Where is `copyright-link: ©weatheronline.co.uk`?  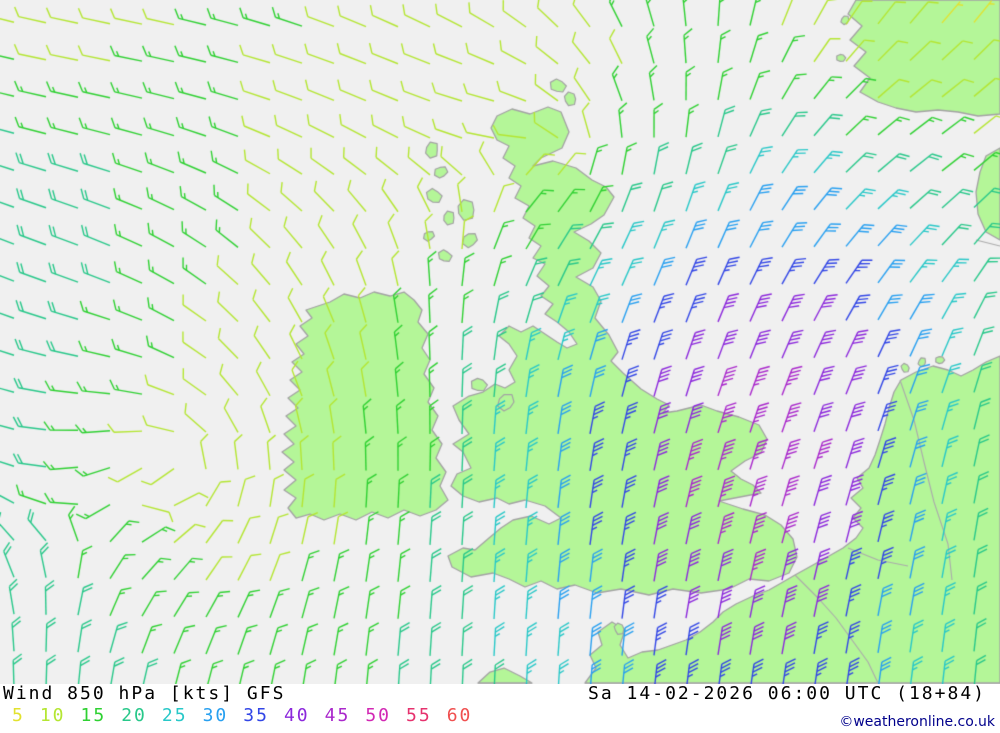
copyright-link: ©weatheronline.co.uk is located at coordinates (917, 722).